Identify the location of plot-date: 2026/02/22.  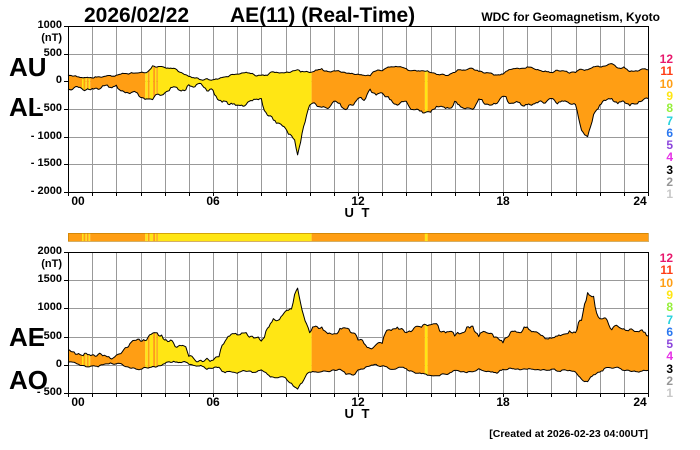
(137, 15).